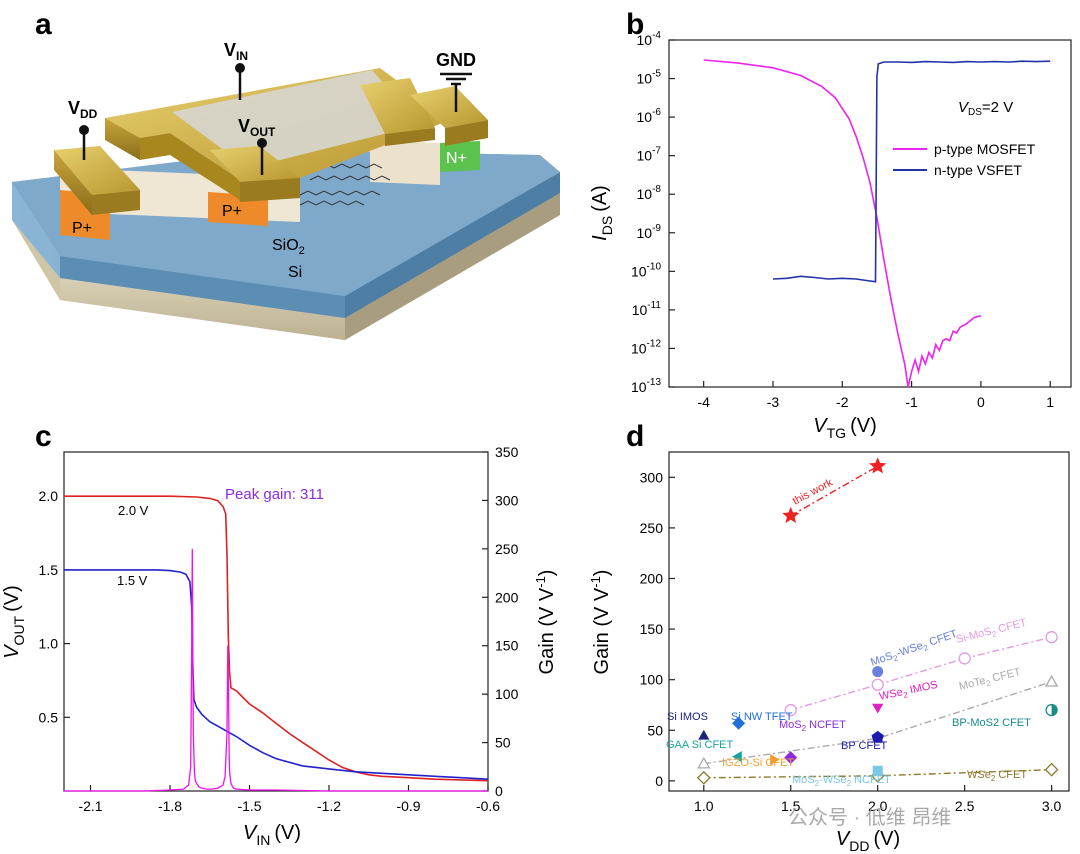  What do you see at coordinates (758, 763) in the screenshot?
I see `label-igzo-si-cfet: IGZO-Si CFET` at bounding box center [758, 763].